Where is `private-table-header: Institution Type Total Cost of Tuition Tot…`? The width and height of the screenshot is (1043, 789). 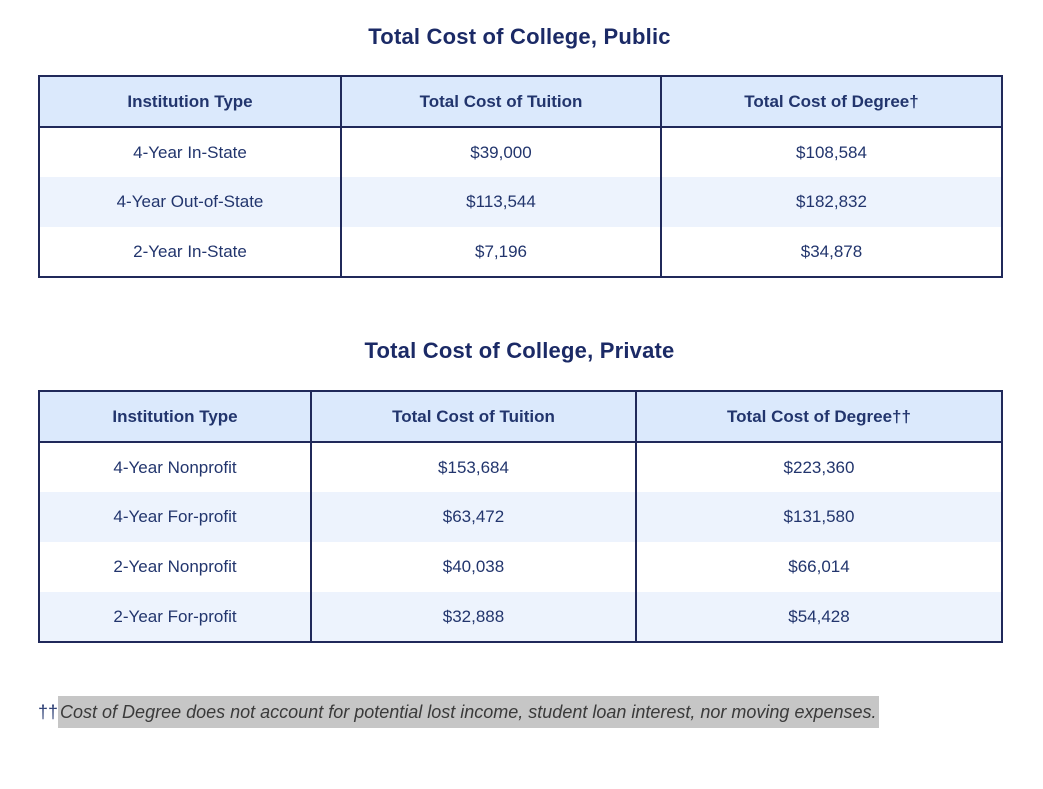
private-table-header: Institution Type Total Cost of Tuition Tot… is located at coordinates (520, 417).